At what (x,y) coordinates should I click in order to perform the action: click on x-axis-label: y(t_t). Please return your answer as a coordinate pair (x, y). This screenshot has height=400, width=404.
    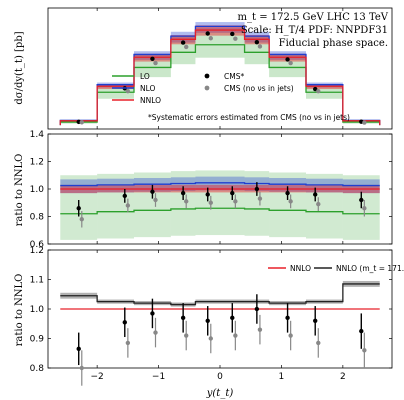
    Looking at the image, I should click on (220, 393).